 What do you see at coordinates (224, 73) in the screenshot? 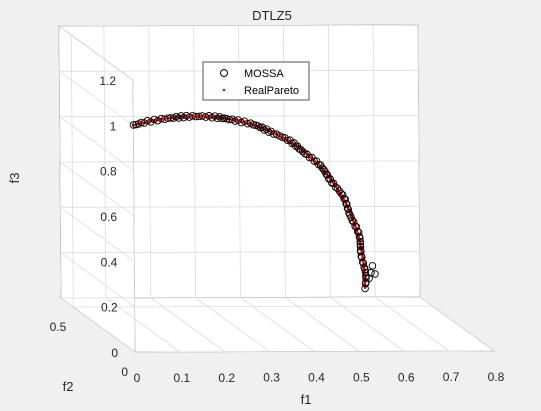
I see `legend-marker-mossa` at bounding box center [224, 73].